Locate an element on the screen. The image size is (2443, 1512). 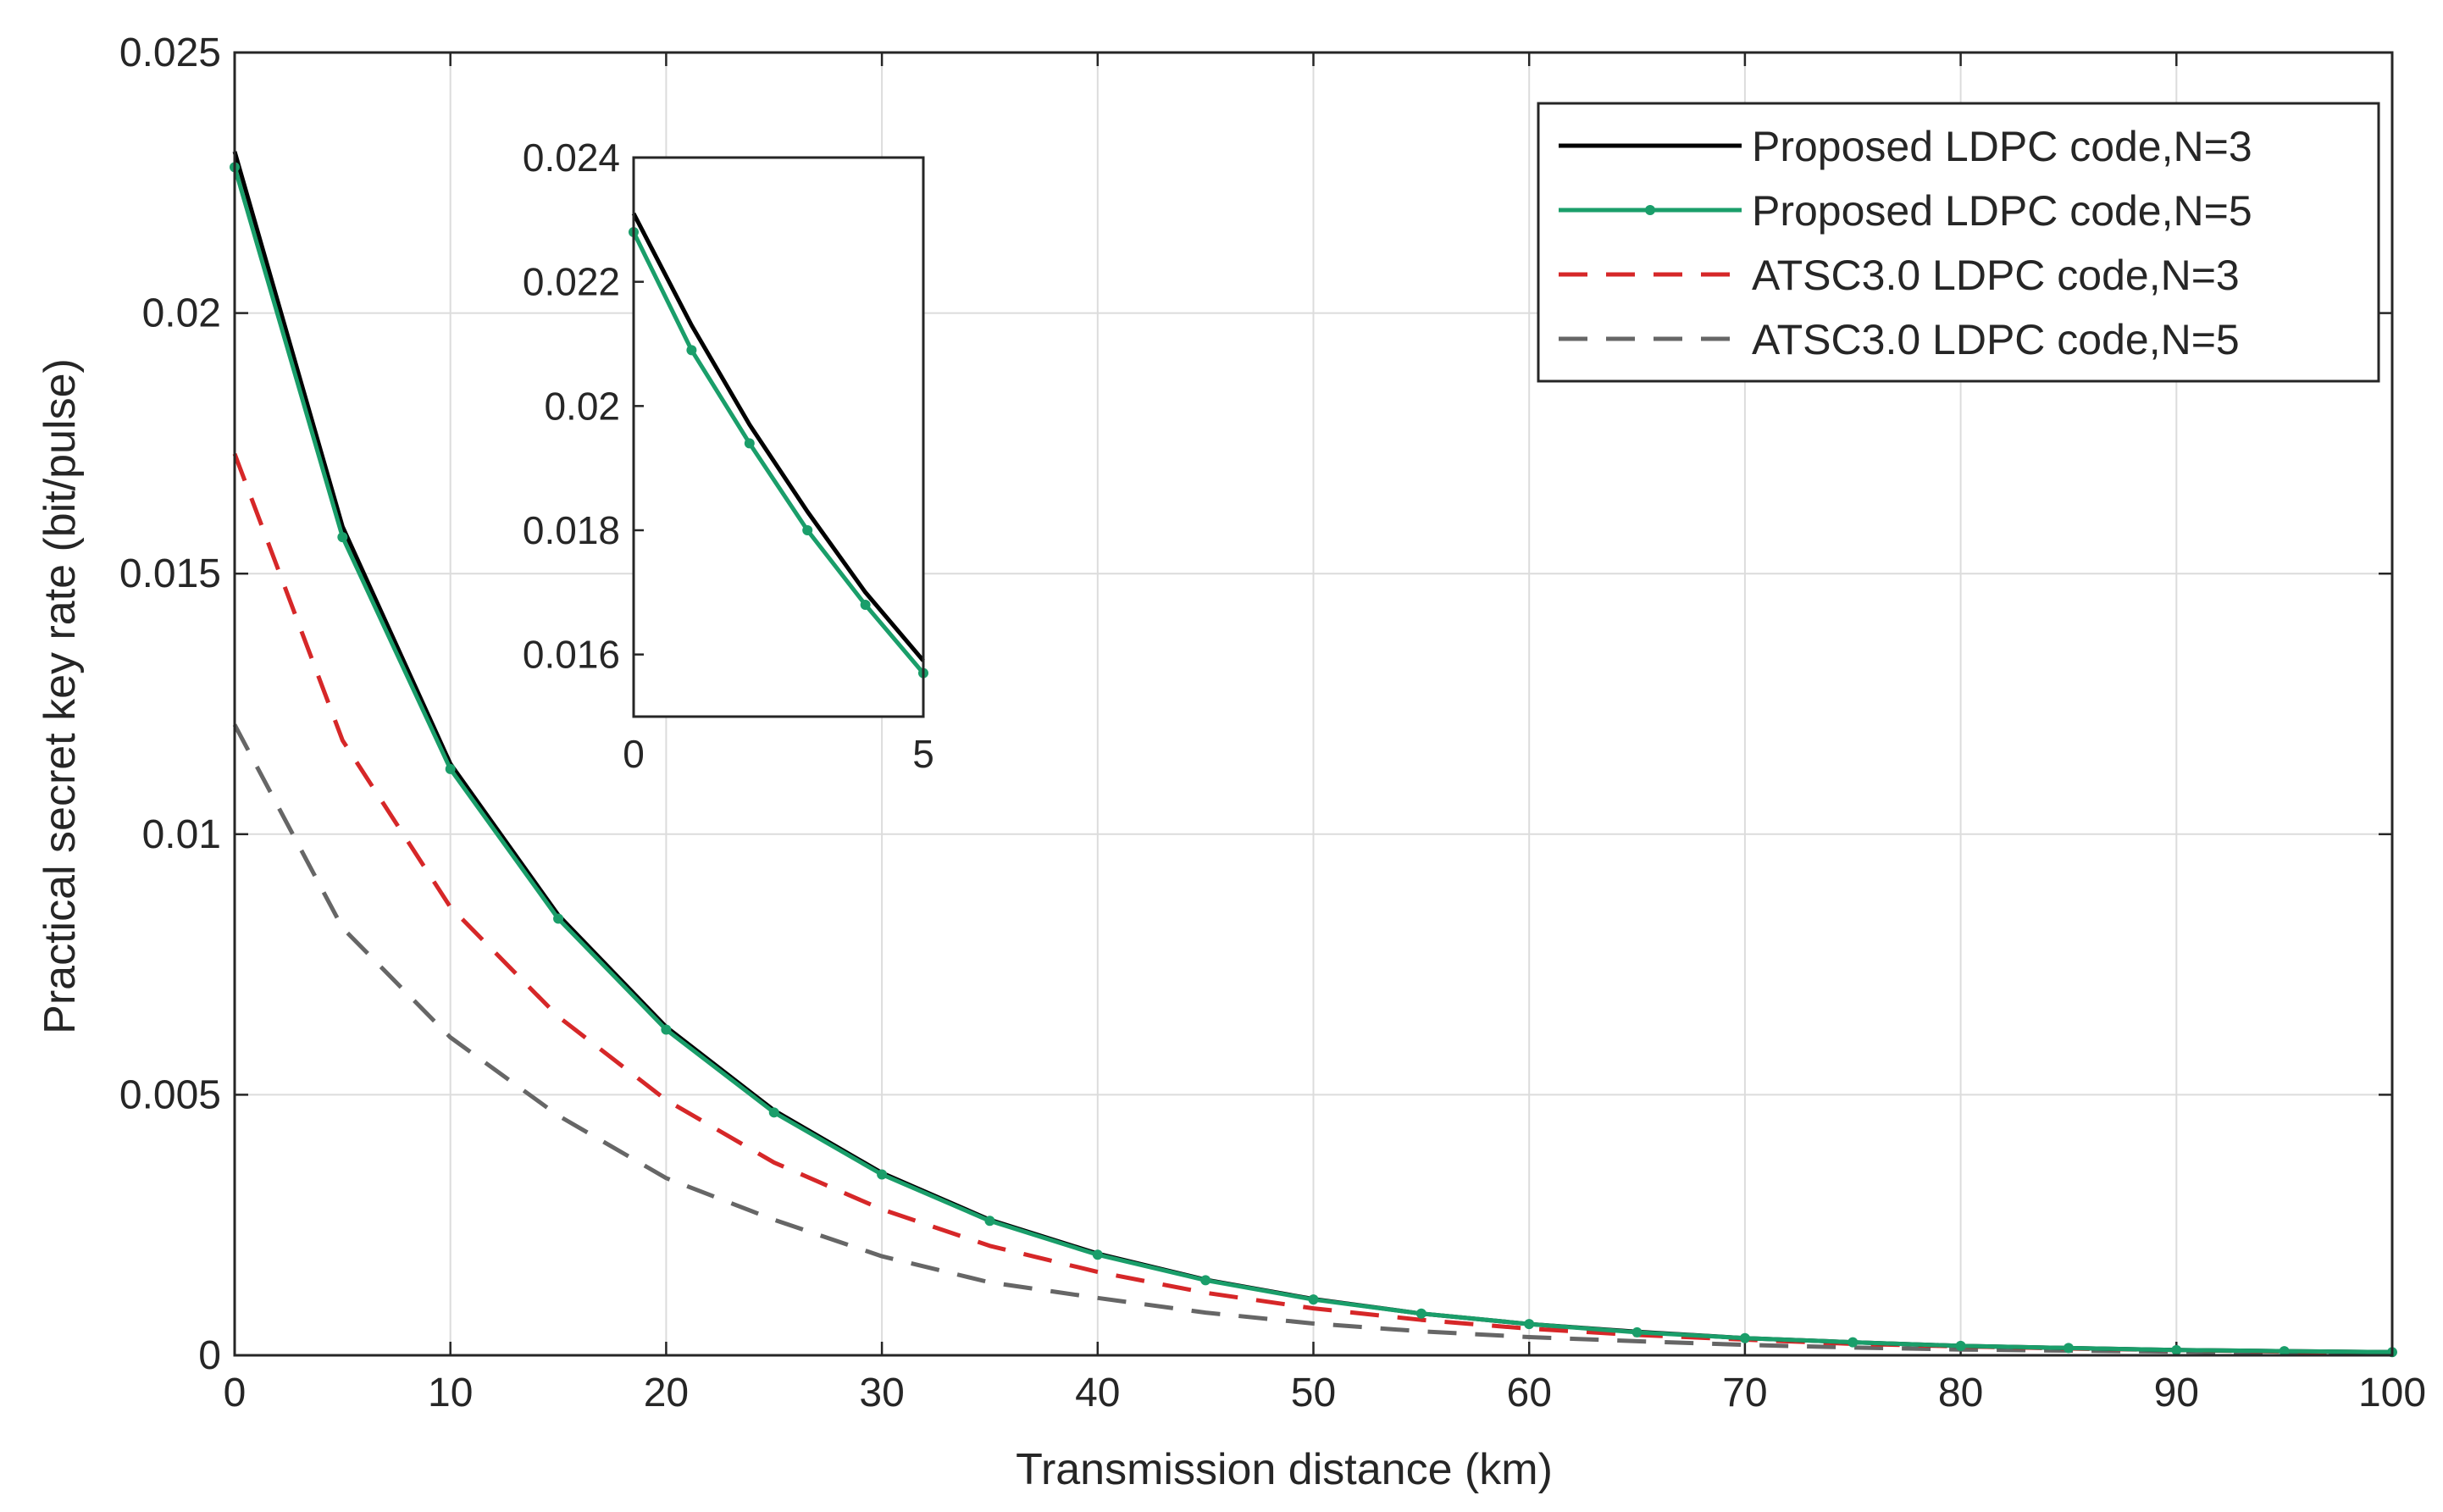
inset-y-tick-label: 0.016 is located at coordinates (571, 655).